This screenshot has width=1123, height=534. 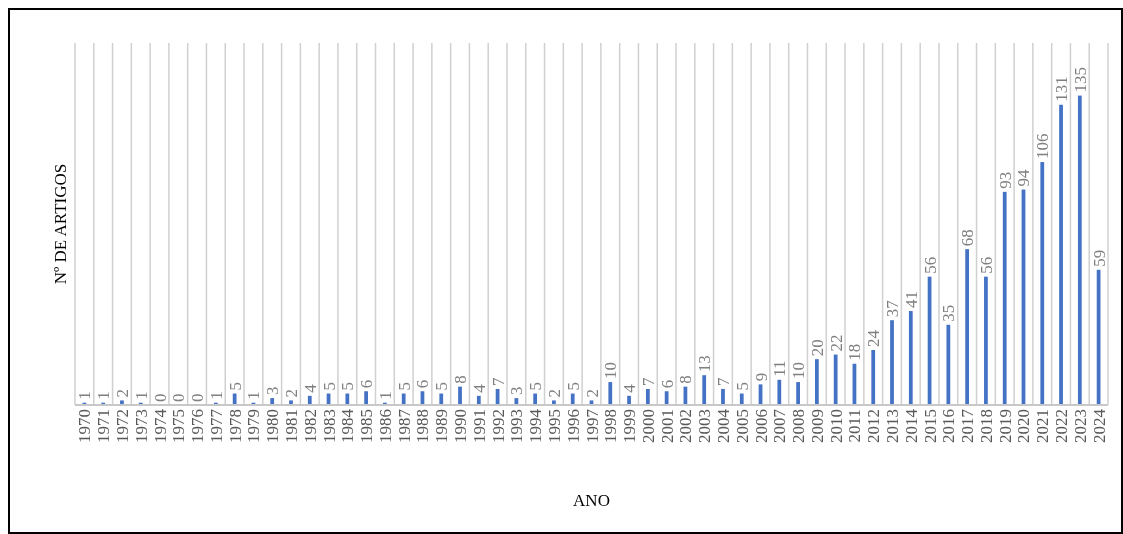 I want to click on x-tick-label: 2021, so click(x=1043, y=426).